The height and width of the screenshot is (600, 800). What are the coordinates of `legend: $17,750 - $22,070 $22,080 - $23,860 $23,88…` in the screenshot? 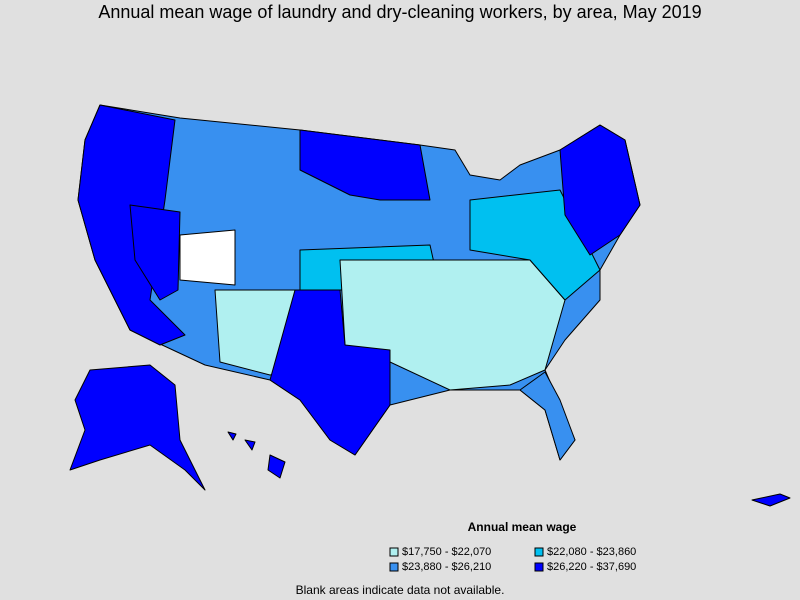 It's located at (512, 559).